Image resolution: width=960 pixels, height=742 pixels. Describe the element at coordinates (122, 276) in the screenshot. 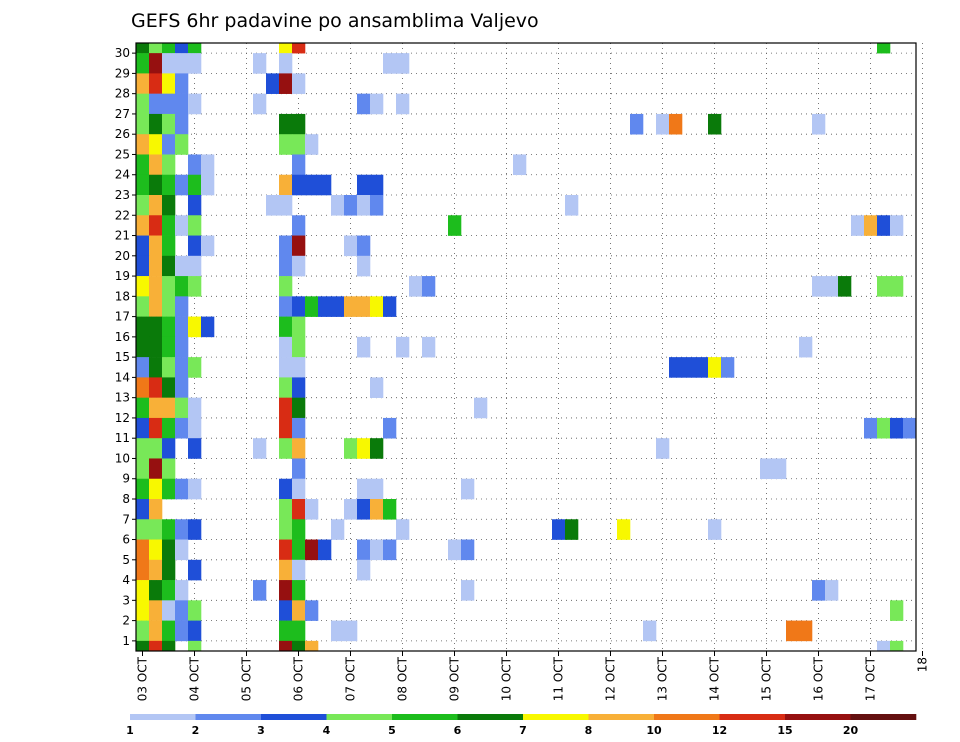

I see `y-tick-label: 19` at that location.